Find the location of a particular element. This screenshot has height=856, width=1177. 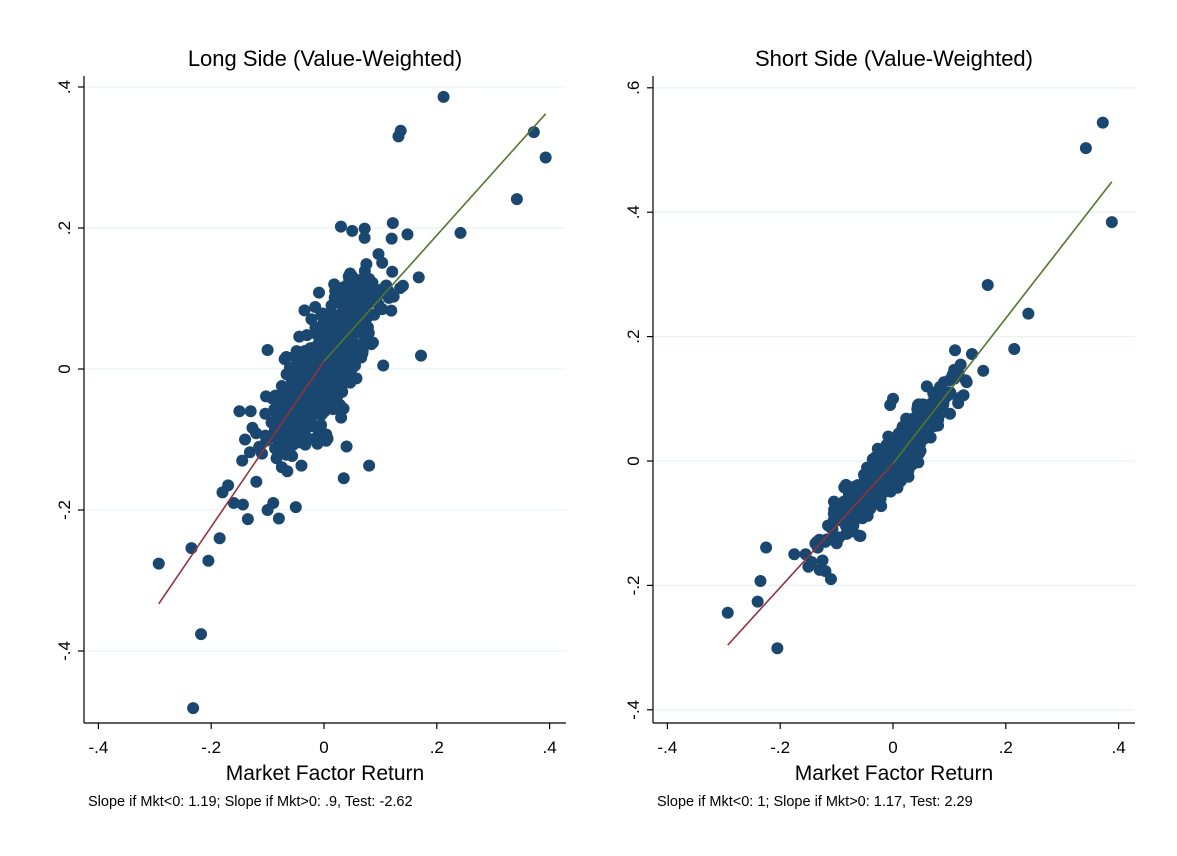

short-side-x-tick-label: 0 is located at coordinates (892, 747).